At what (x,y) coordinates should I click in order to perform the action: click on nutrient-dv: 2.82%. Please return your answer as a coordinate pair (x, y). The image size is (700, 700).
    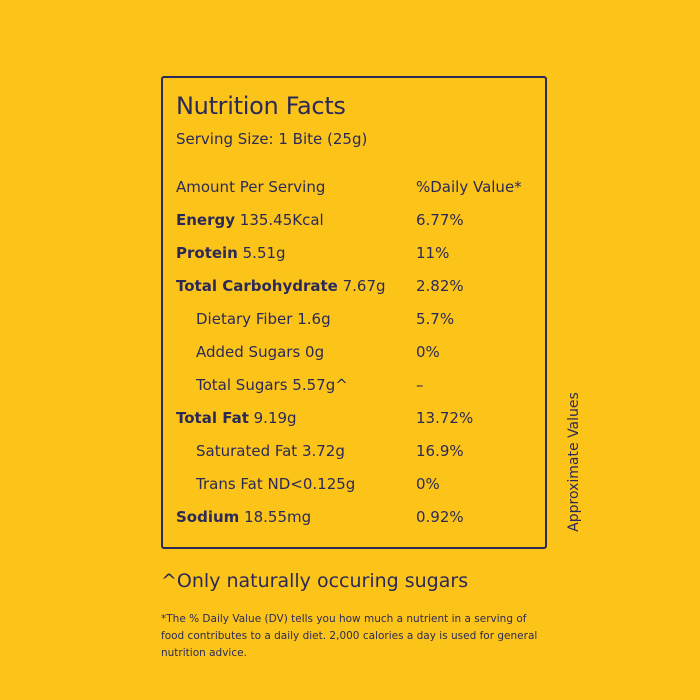
    Looking at the image, I should click on (440, 286).